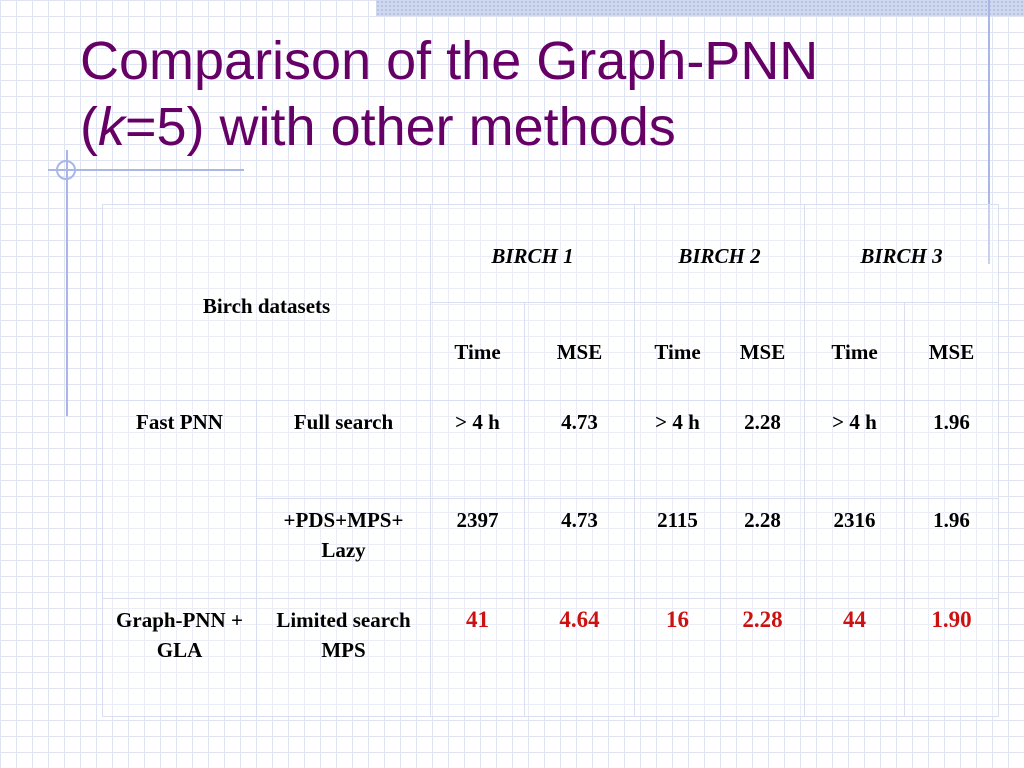 This screenshot has width=1024, height=768. What do you see at coordinates (700, 8) in the screenshot?
I see `top-decorative-band` at bounding box center [700, 8].